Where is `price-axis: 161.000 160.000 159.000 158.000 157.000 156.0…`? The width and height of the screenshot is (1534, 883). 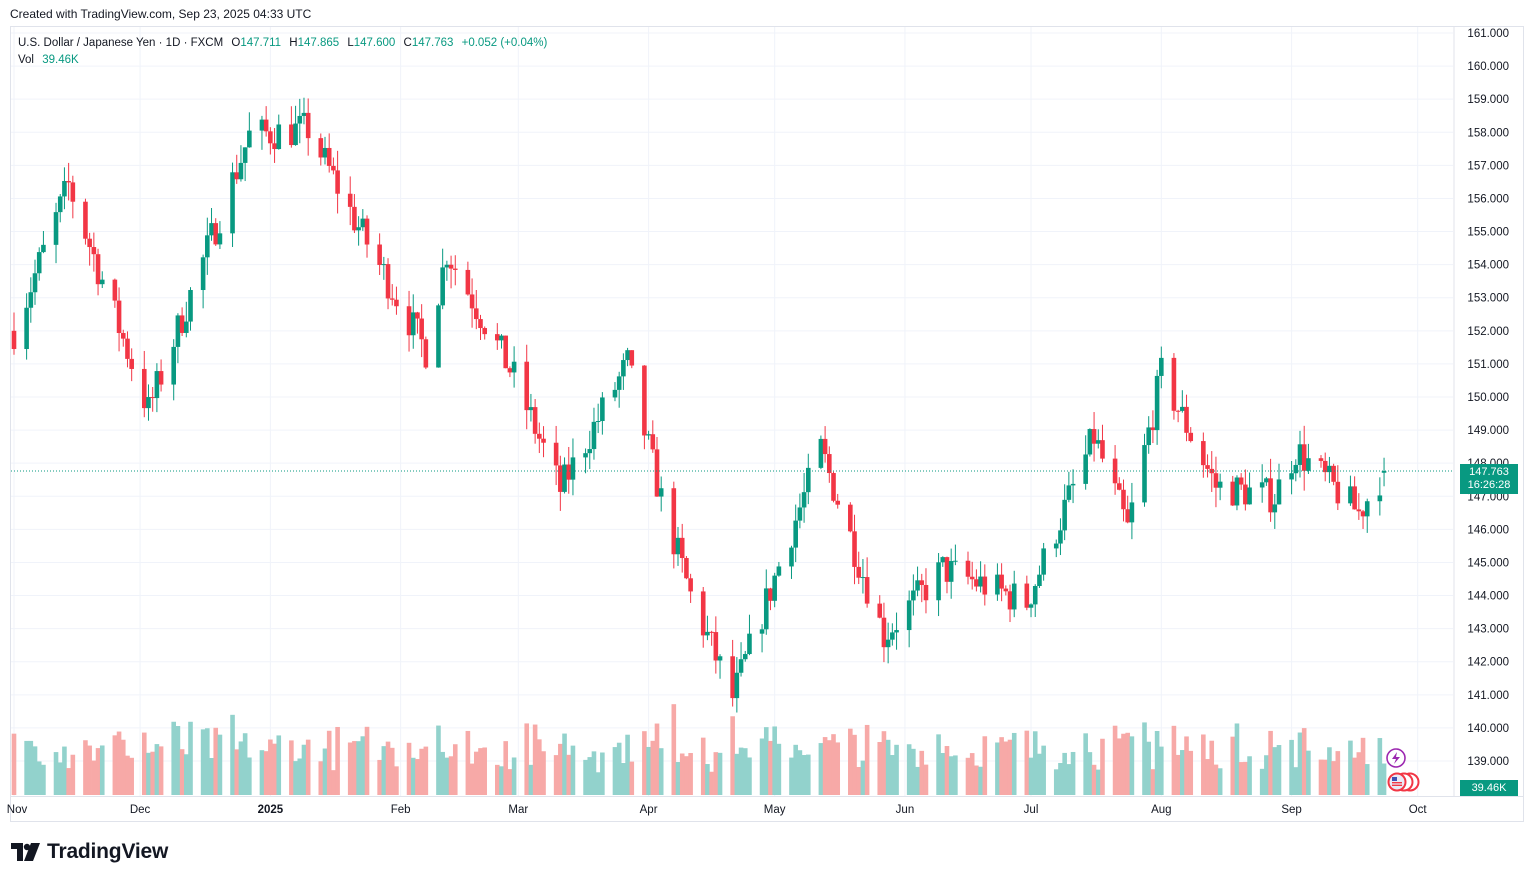
price-axis: 161.000 160.000 159.000 158.000 157.000 156.0… is located at coordinates (1488, 398).